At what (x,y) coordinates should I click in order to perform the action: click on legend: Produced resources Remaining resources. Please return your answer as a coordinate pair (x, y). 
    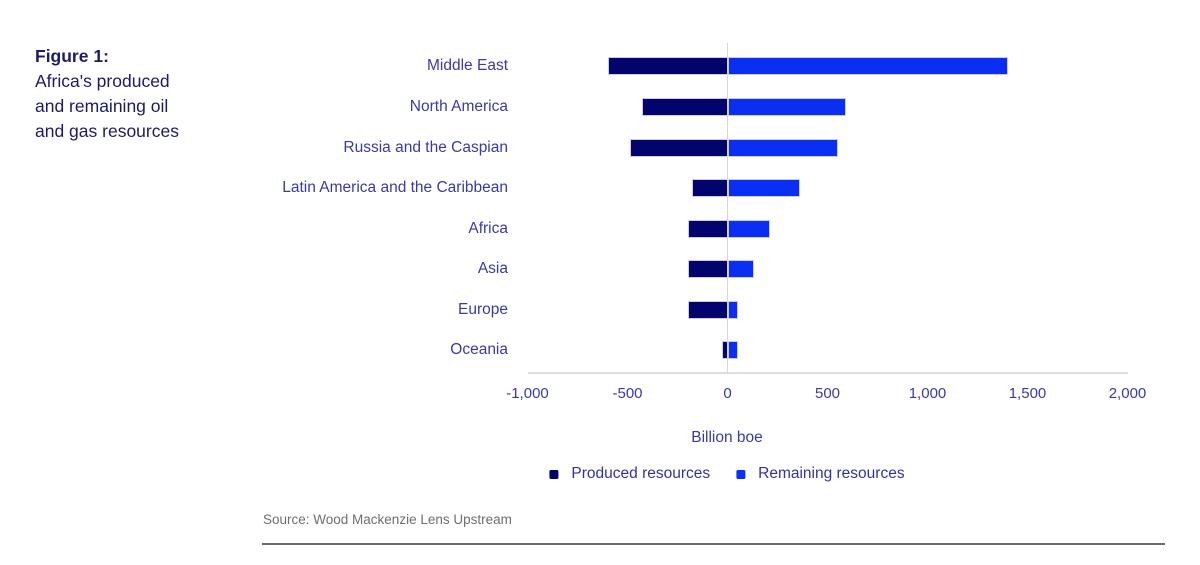
    Looking at the image, I should click on (727, 474).